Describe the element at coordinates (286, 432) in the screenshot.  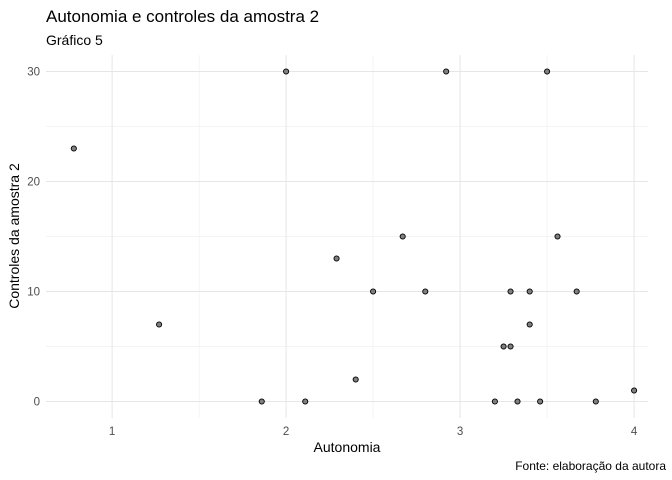
I see `x-tick-label: 2` at that location.